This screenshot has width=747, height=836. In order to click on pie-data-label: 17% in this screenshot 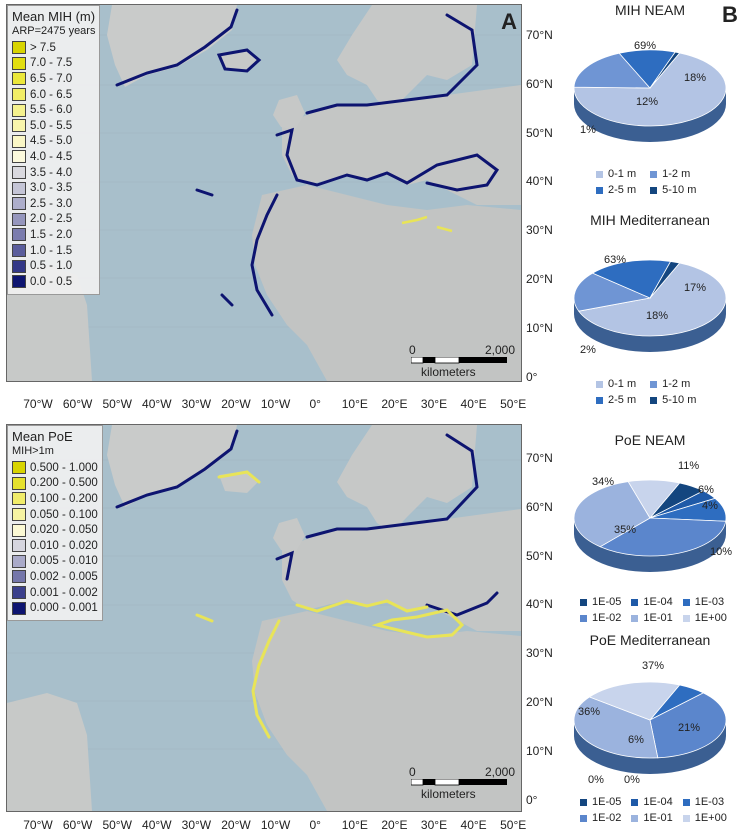, I will do `click(695, 288)`.